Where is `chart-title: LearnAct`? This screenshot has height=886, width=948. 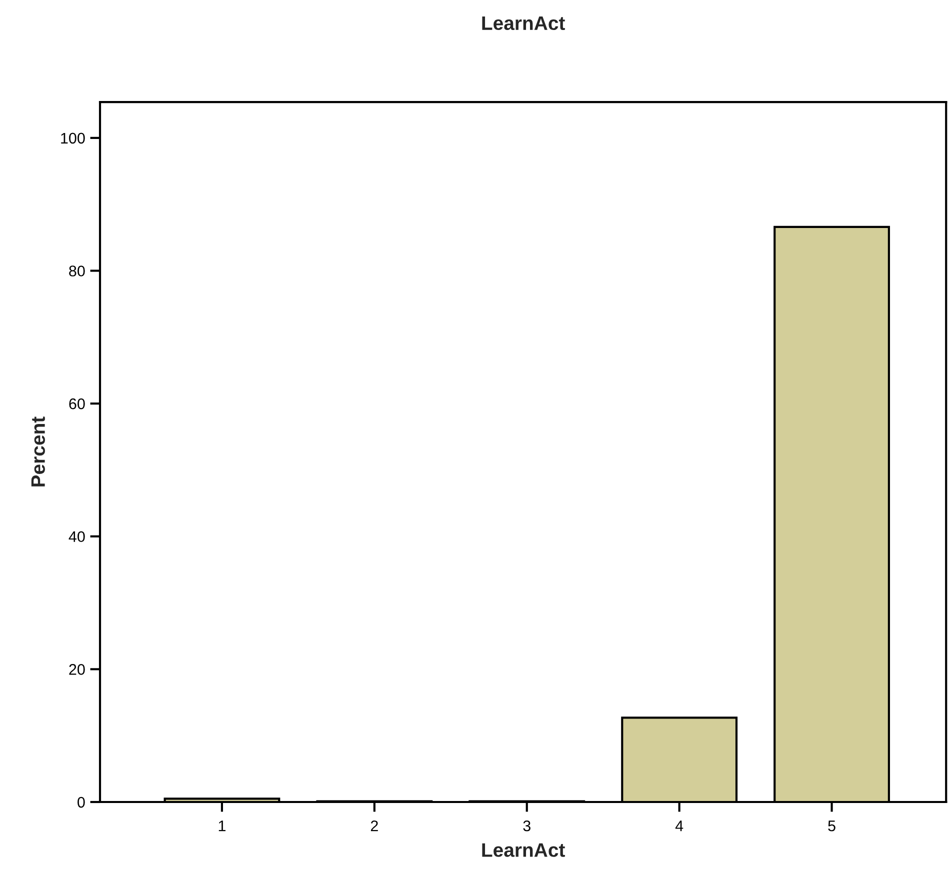 chart-title: LearnAct is located at coordinates (523, 23).